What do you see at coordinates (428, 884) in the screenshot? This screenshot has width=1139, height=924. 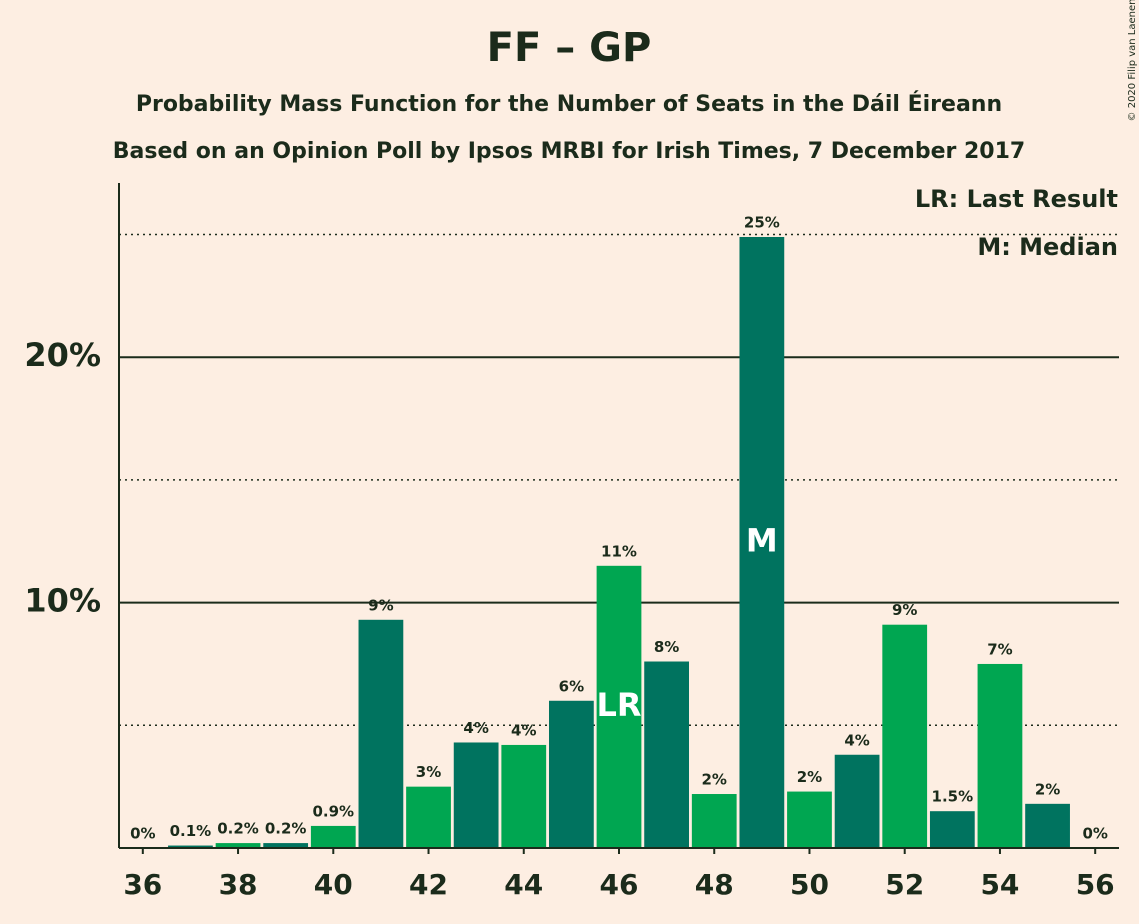 I see `x-tick-label: 42` at bounding box center [428, 884].